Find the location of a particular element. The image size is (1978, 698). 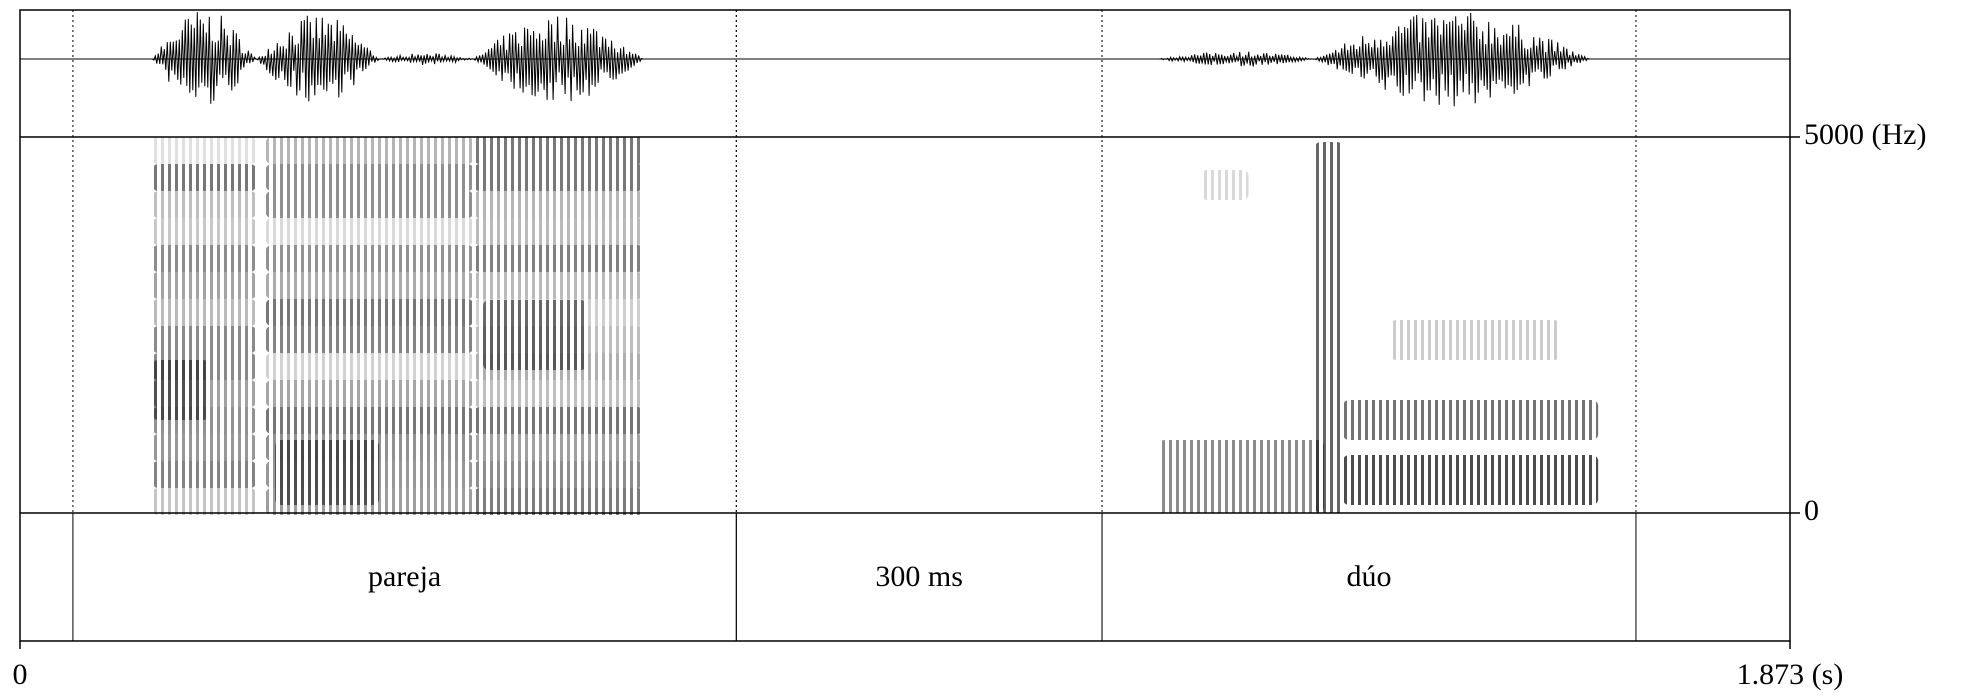

interval-label: dúo is located at coordinates (1368, 576).